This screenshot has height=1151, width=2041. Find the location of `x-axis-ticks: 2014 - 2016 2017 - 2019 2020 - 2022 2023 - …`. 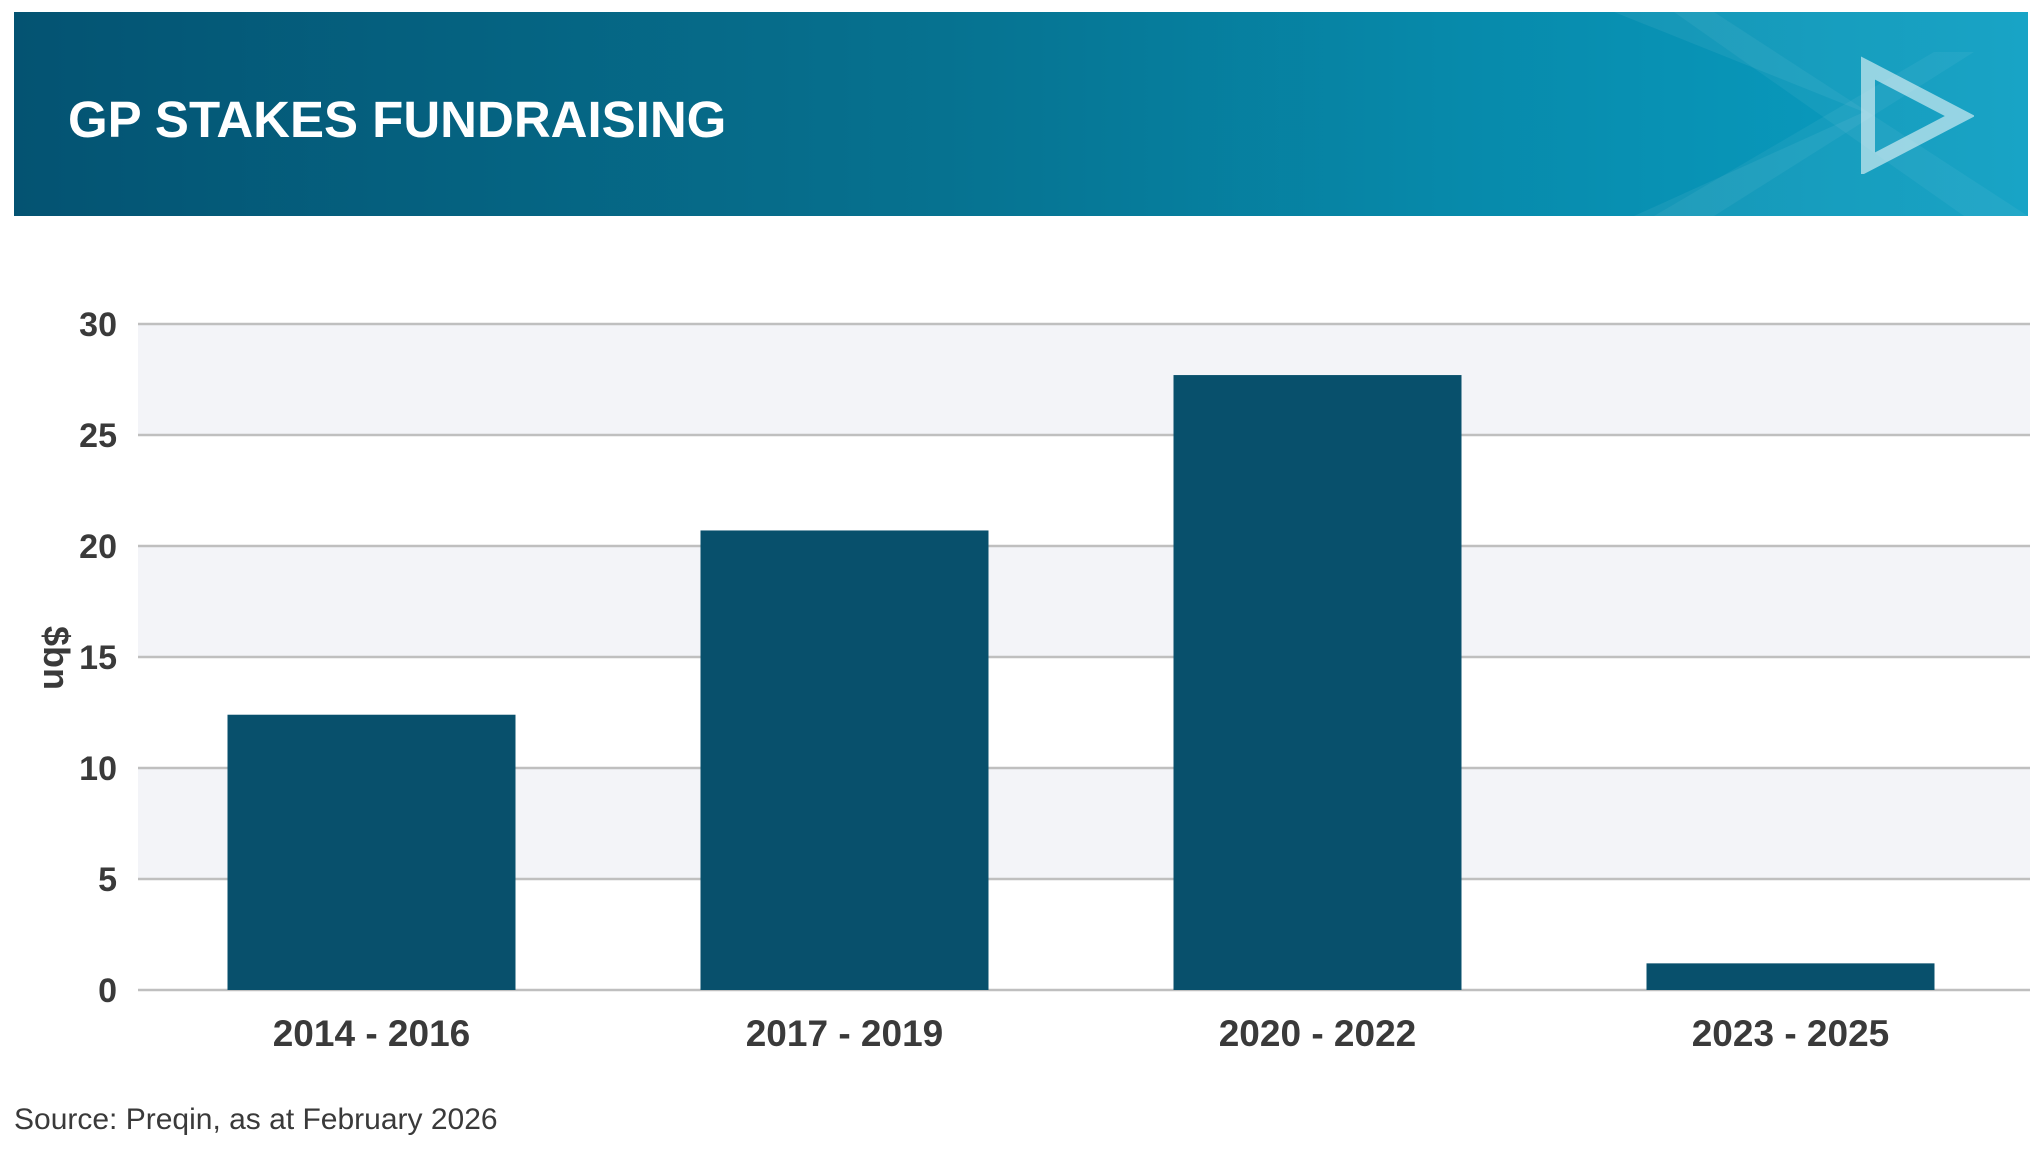

x-axis-ticks: 2014 - 2016 2017 - 2019 2020 - 2022 2023 - … is located at coordinates (1081, 1033).